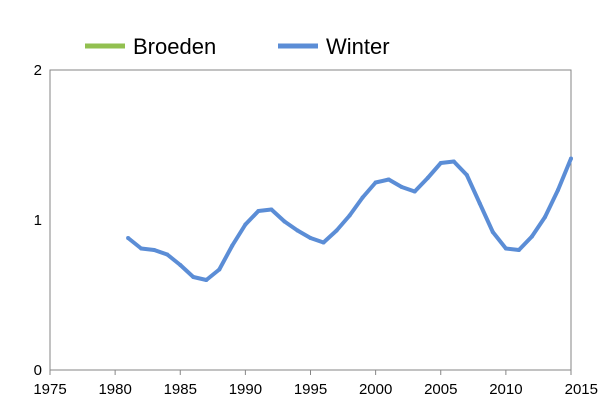 The height and width of the screenshot is (400, 600). What do you see at coordinates (358, 46) in the screenshot?
I see `legend-label: Winter` at bounding box center [358, 46].